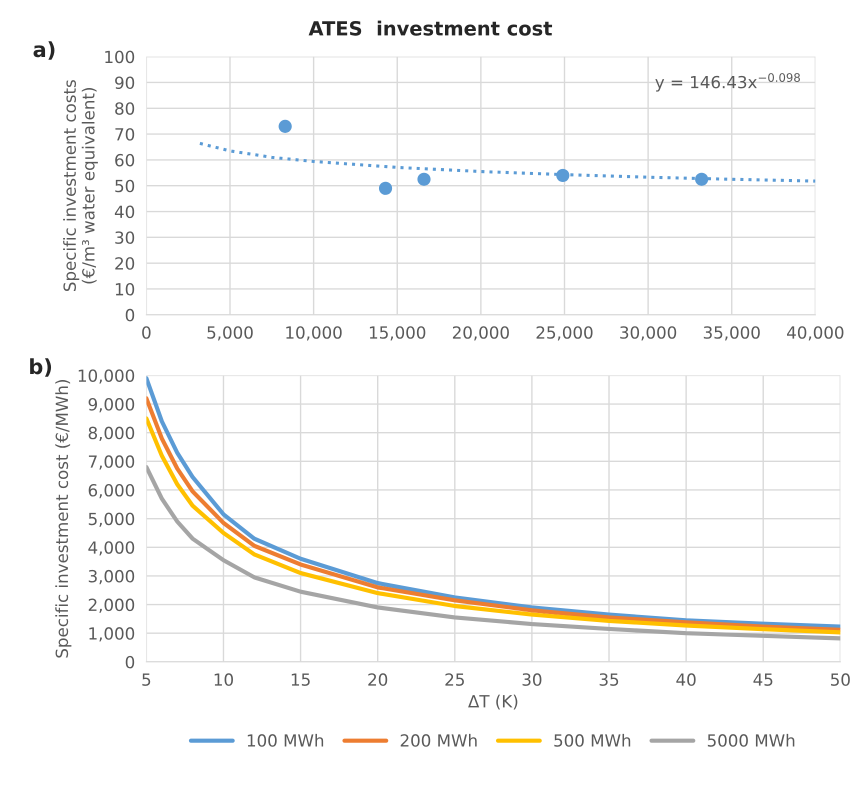 The width and height of the screenshot is (861, 787). Describe the element at coordinates (124, 108) in the screenshot. I see `y-tick-label: 80` at that location.